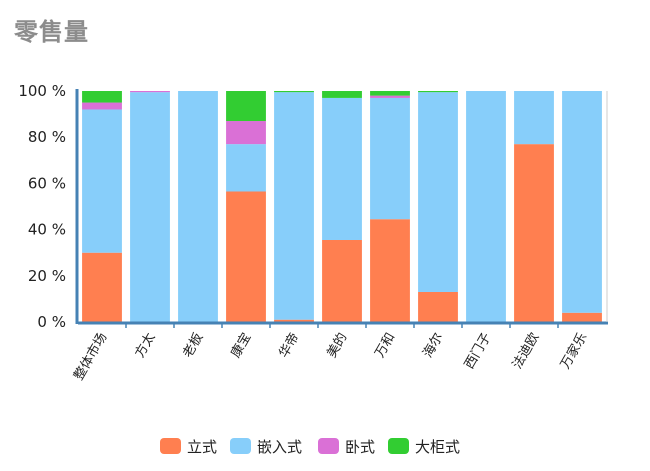  What do you see at coordinates (42, 206) in the screenshot?
I see `y-axis-ticks: 0 % 20 % 40 % 60 % 80 % 100 %` at bounding box center [42, 206].